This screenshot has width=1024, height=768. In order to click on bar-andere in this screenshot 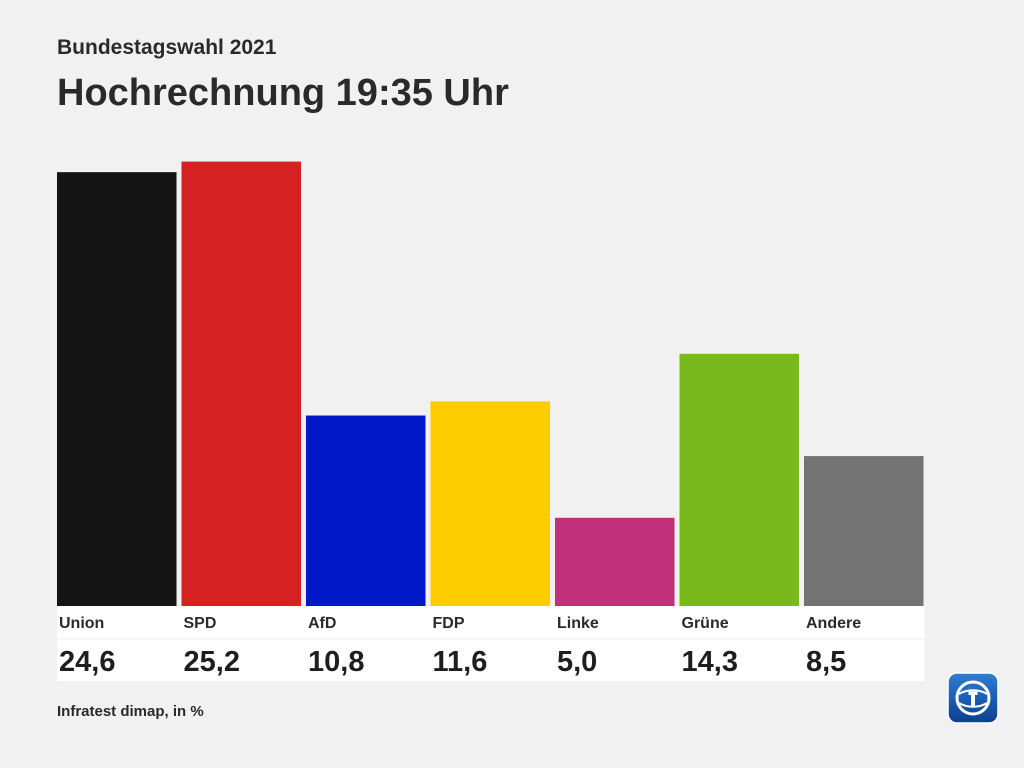, I will do `click(864, 531)`.